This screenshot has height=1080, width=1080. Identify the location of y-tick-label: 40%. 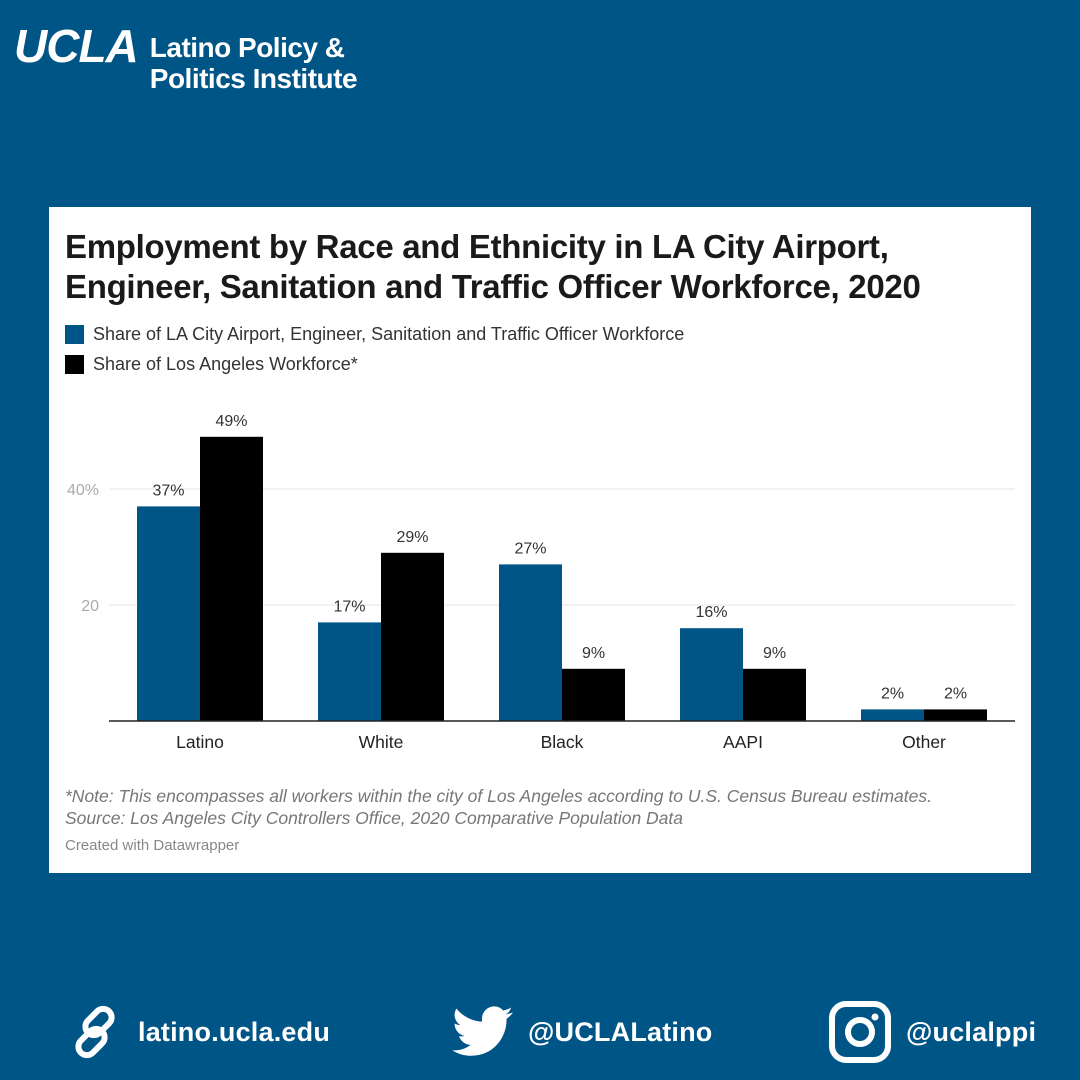
(83, 490).